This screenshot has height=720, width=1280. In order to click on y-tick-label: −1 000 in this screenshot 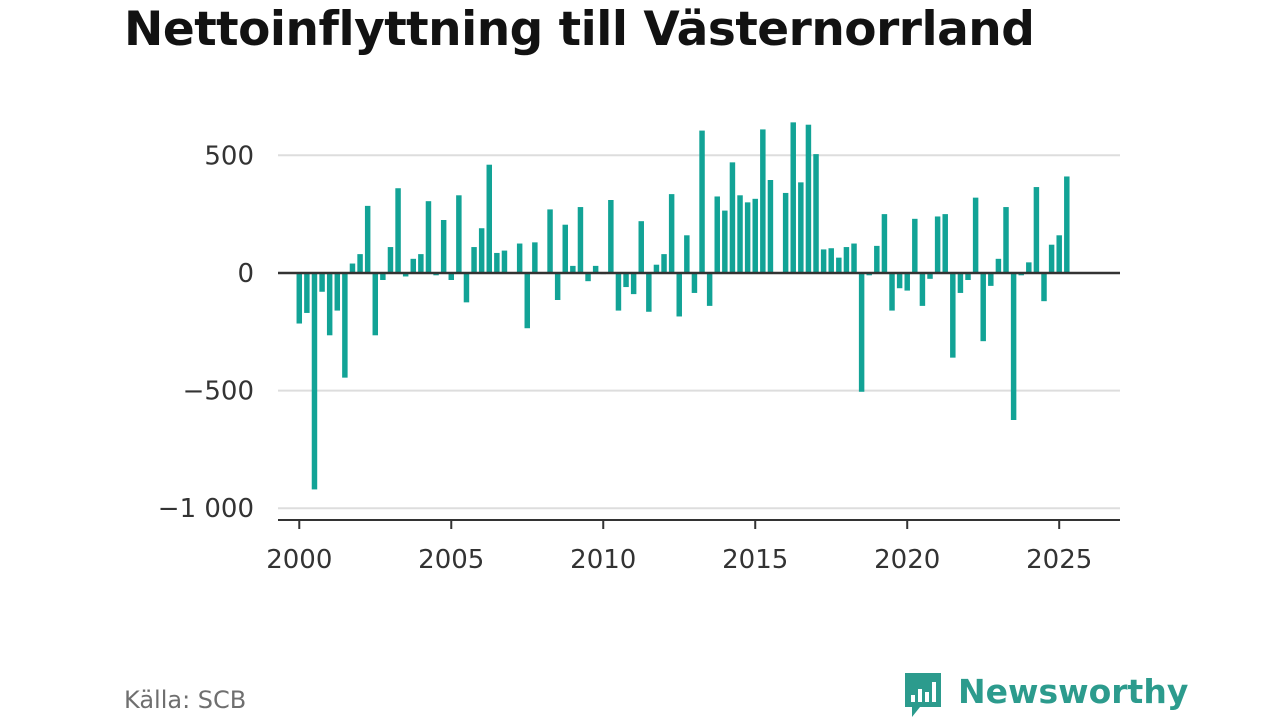, I will do `click(206, 509)`.